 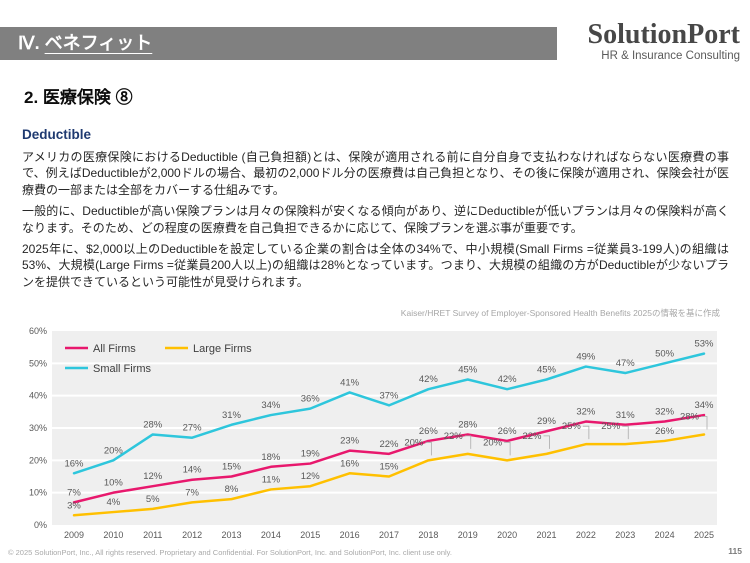 What do you see at coordinates (57, 134) in the screenshot?
I see `topic-heading: Deductible` at bounding box center [57, 134].